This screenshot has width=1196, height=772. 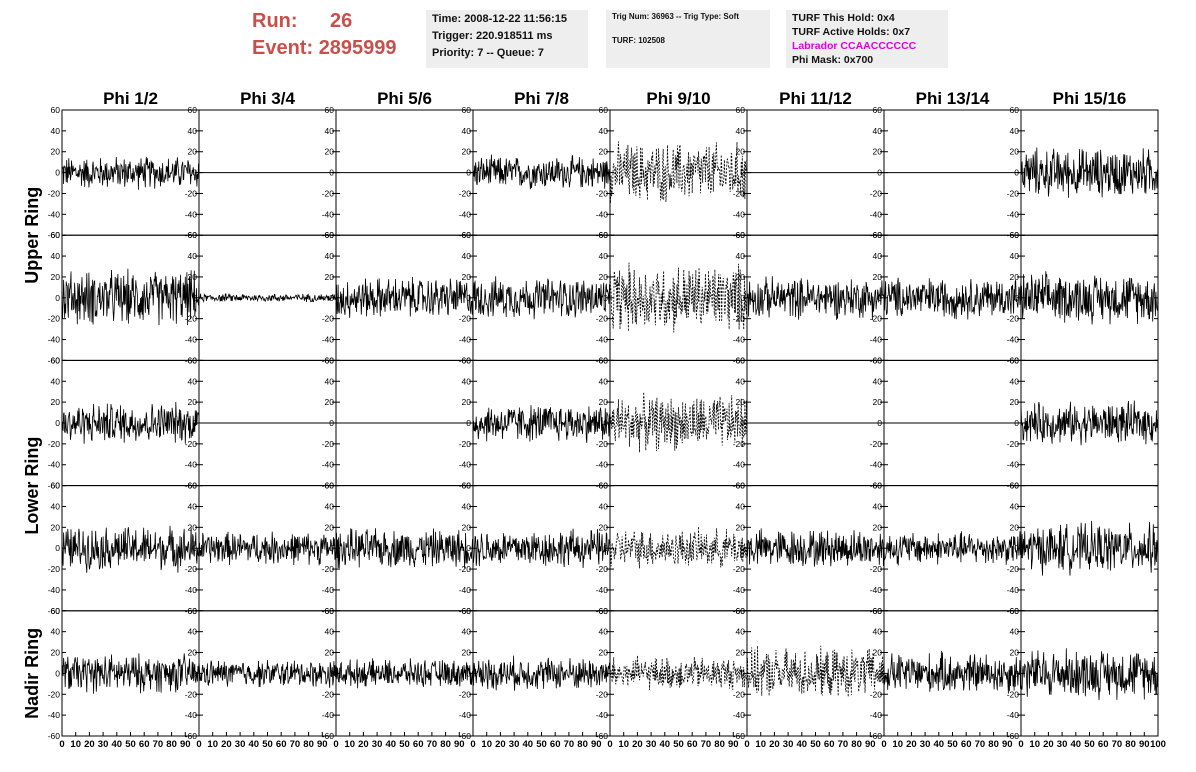 I want to click on x-tick-label: 20, so click(x=1048, y=744).